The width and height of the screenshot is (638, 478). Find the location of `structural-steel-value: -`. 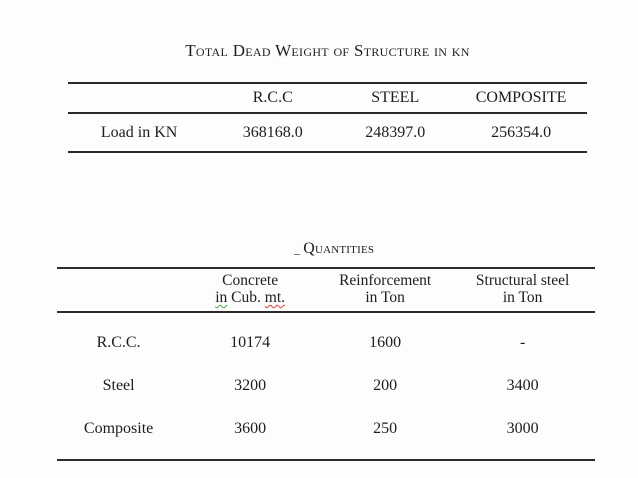

structural-steel-value: - is located at coordinates (522, 342).